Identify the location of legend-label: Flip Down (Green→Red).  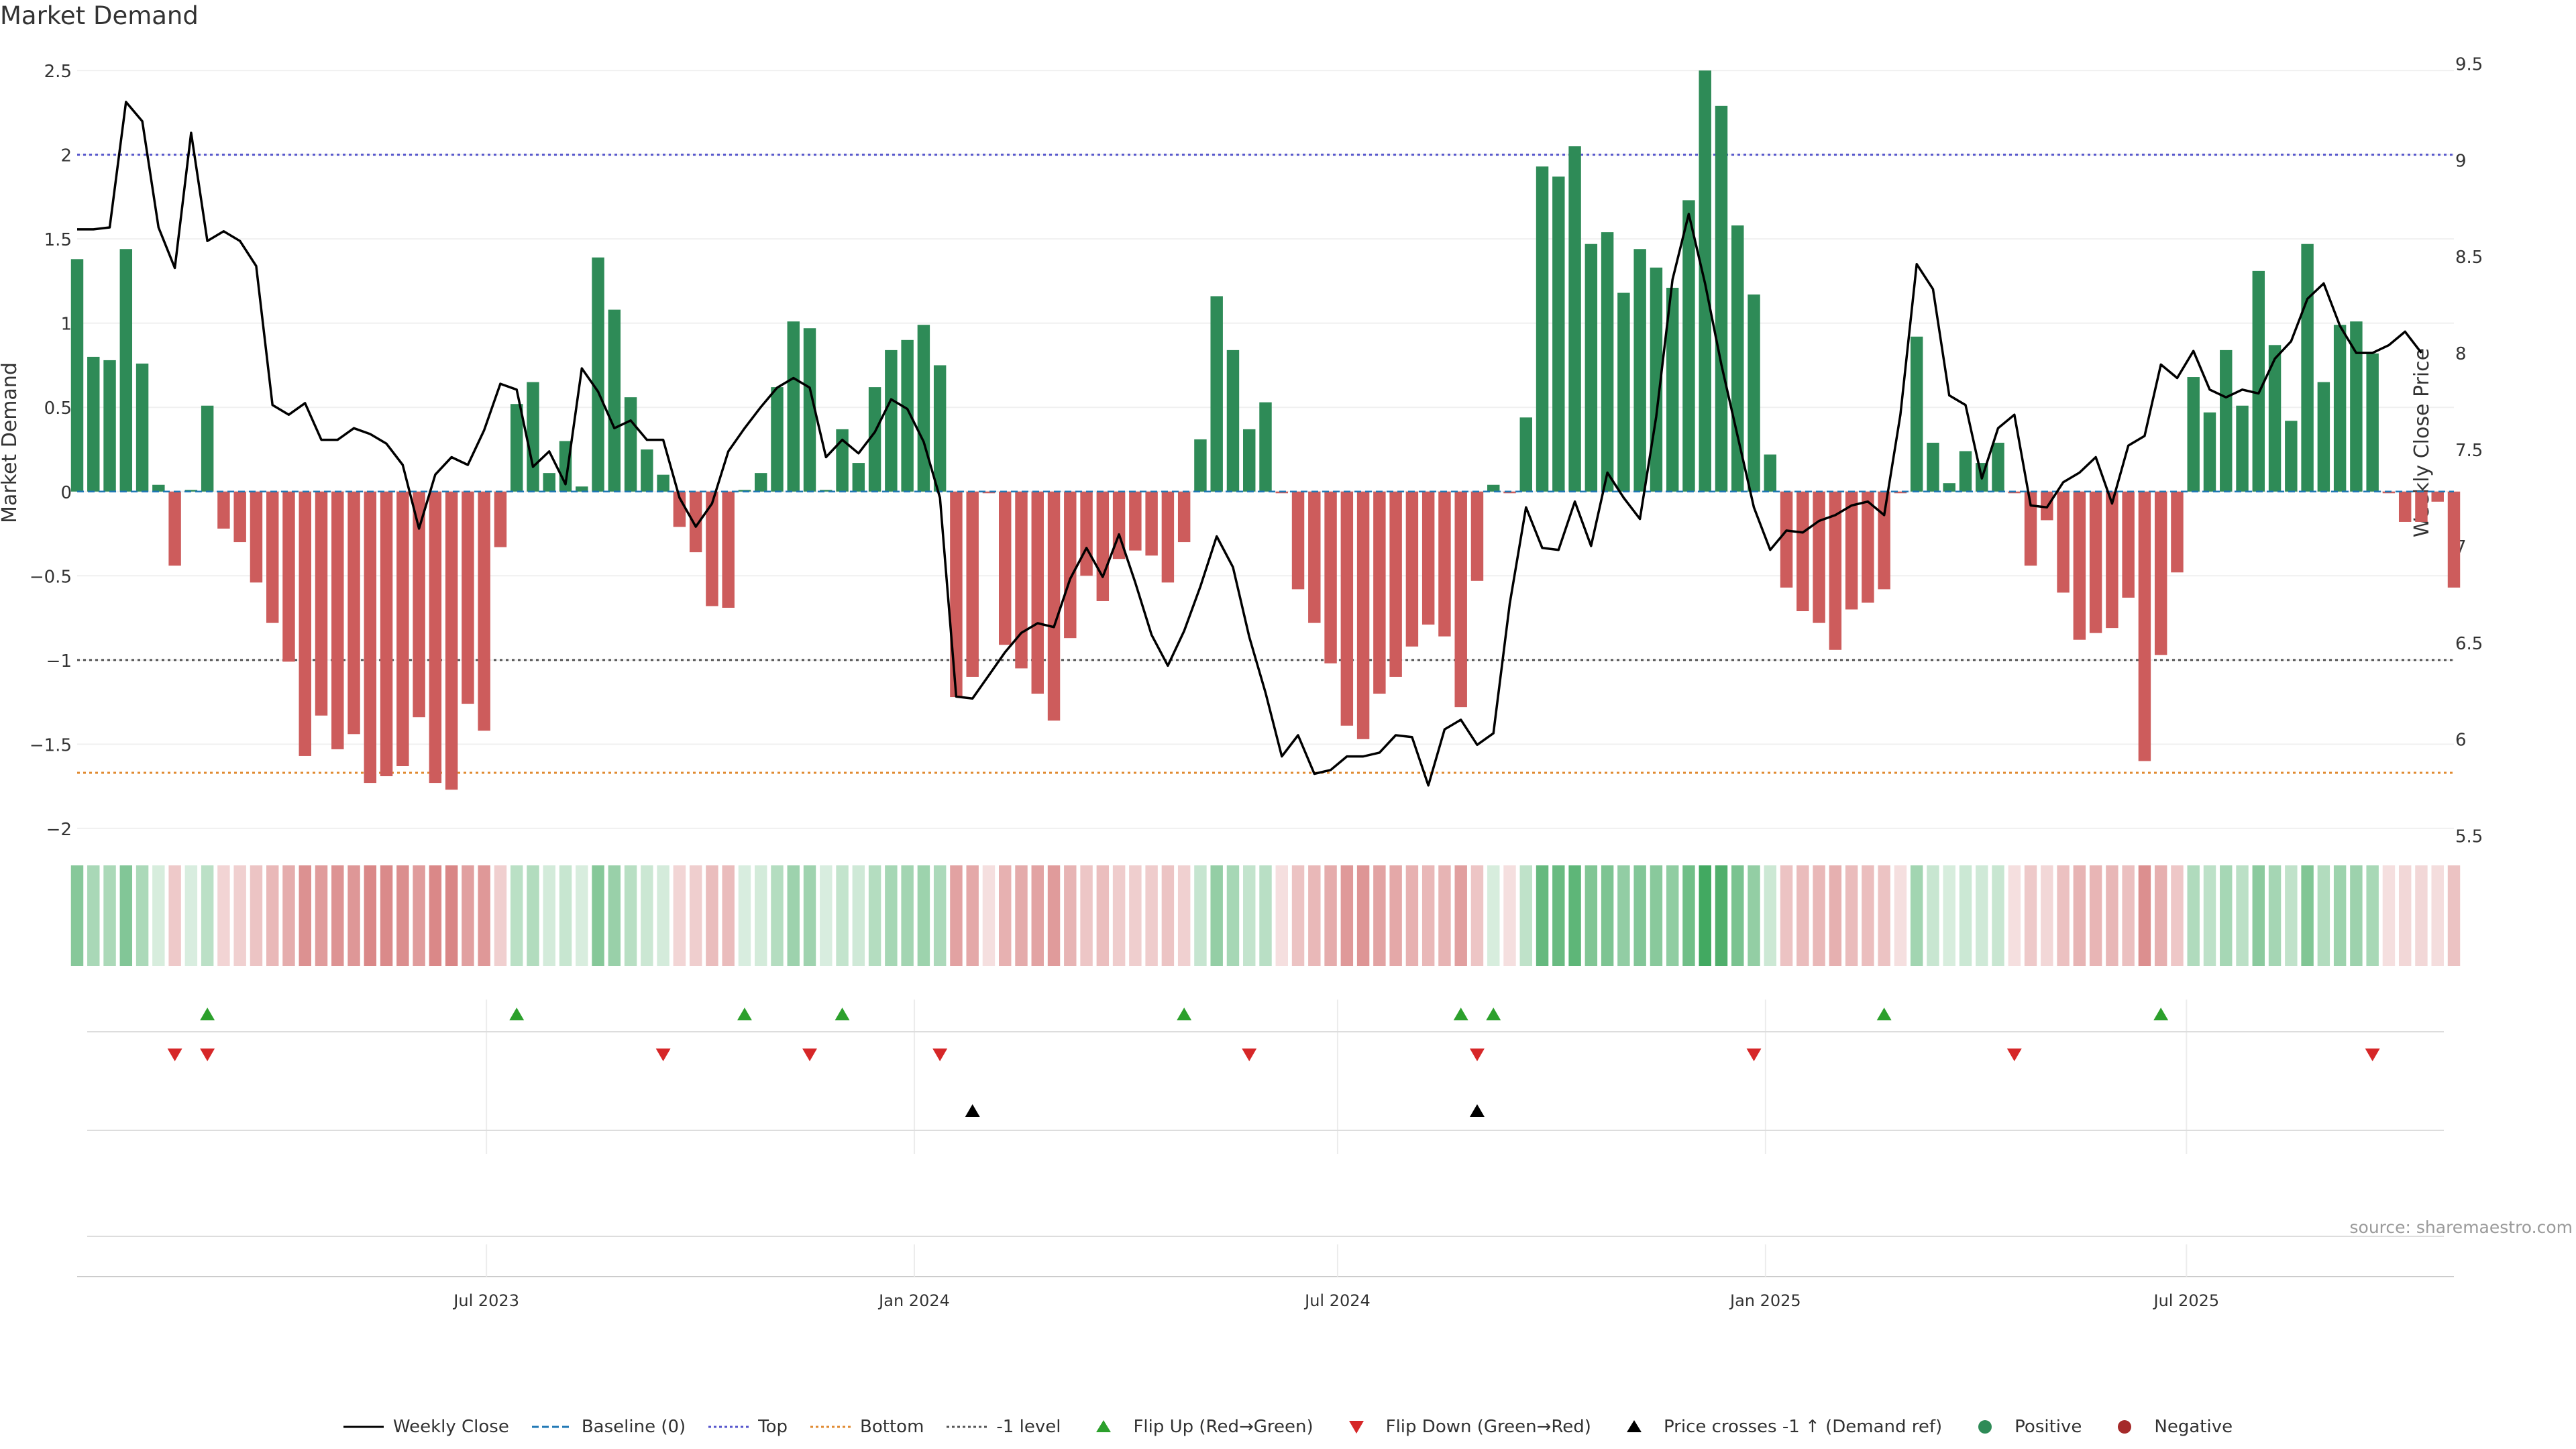
(1488, 1427).